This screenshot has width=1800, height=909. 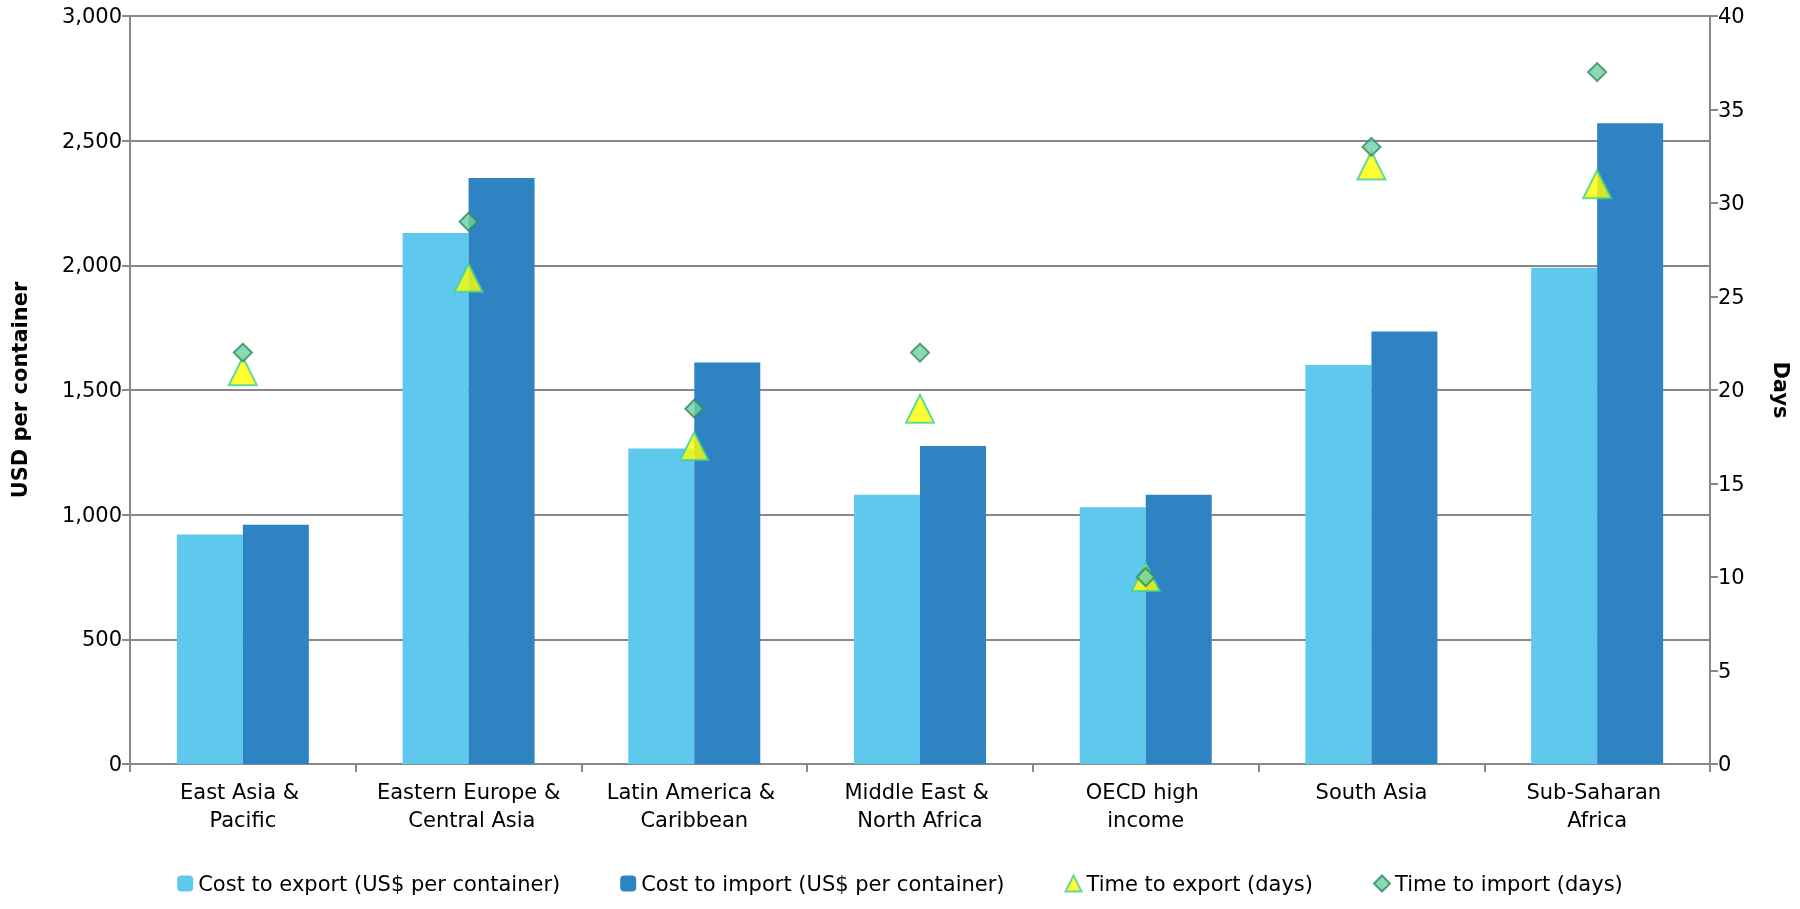 I want to click on y-tick-label: 1,500, so click(x=91, y=390).